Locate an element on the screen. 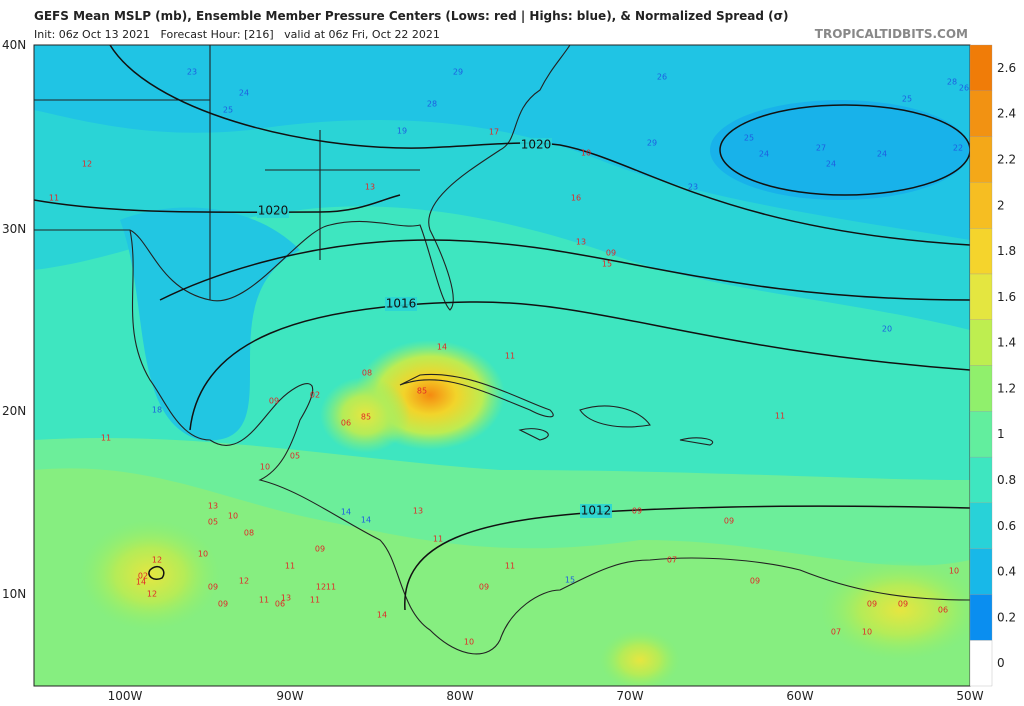 This screenshot has height=706, width=1024. low-center: 16 is located at coordinates (576, 198).